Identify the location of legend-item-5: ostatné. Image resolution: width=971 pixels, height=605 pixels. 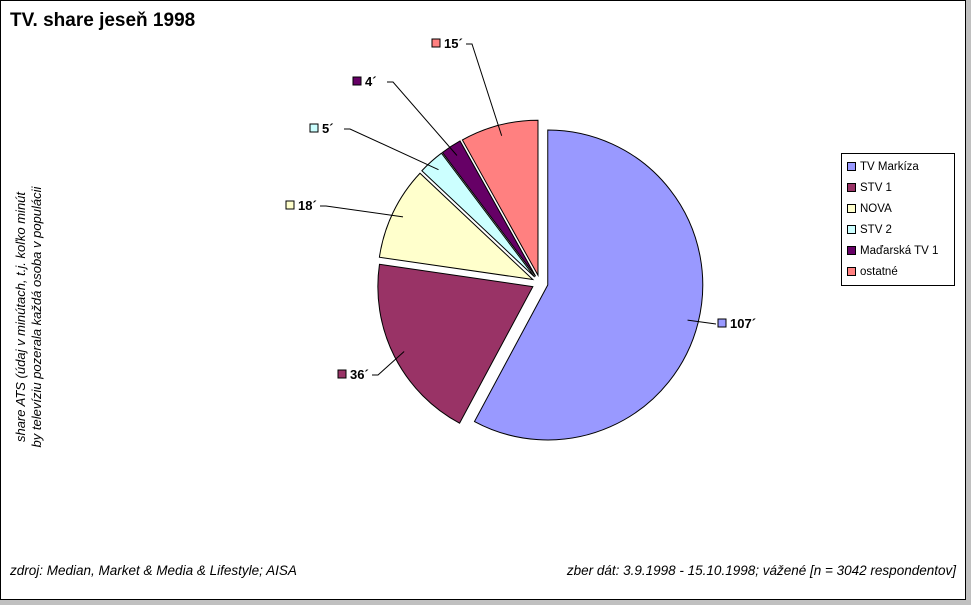
(898, 271).